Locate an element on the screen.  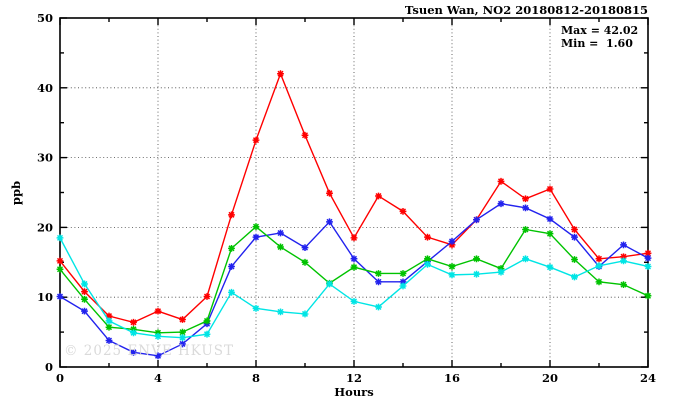
x-tick-label: 8 is located at coordinates (256, 378).